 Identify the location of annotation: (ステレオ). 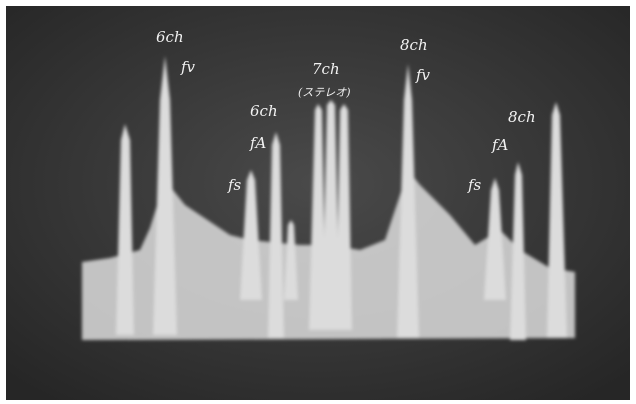
(324, 92).